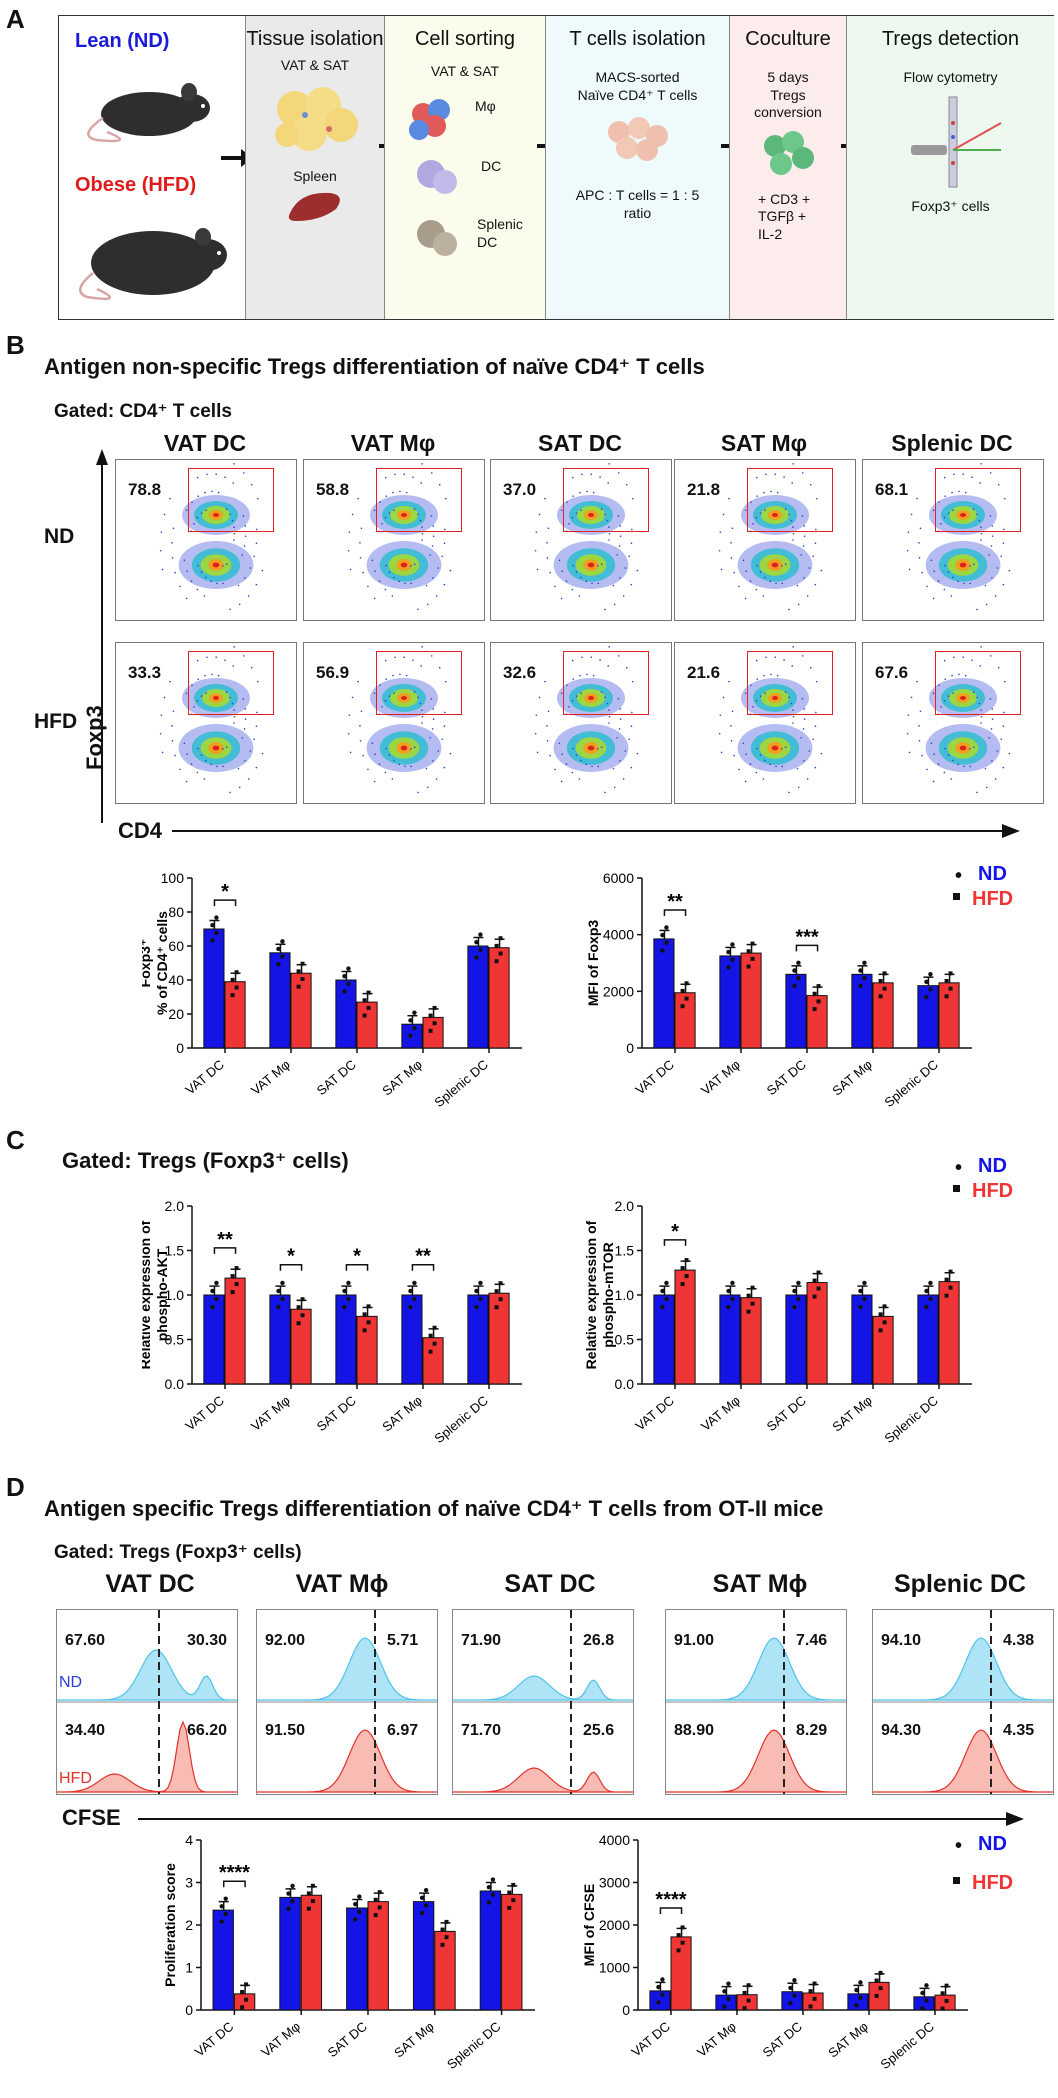 The image size is (1058, 2098). What do you see at coordinates (102, 636) in the screenshot?
I see `foxp3-axis-arrow` at bounding box center [102, 636].